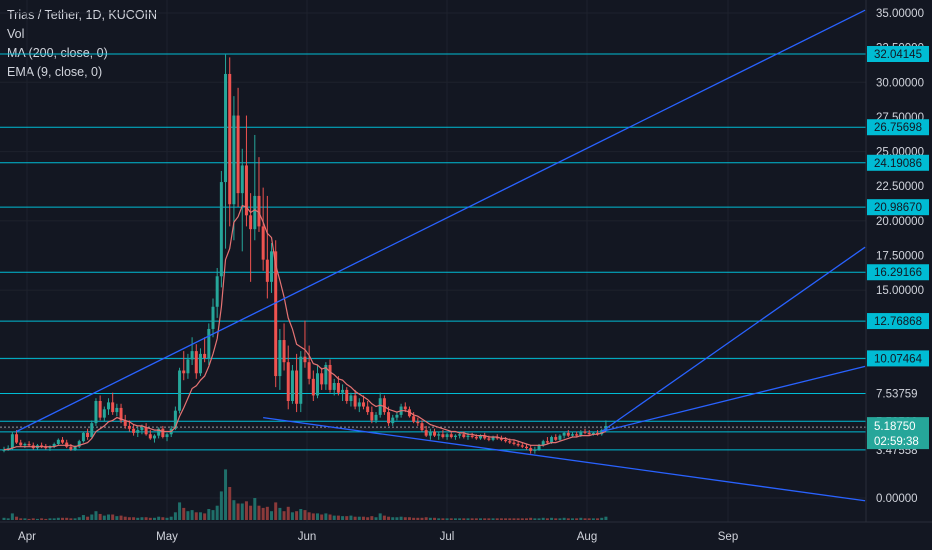  I want to click on x-tick-label: Sep, so click(728, 537).